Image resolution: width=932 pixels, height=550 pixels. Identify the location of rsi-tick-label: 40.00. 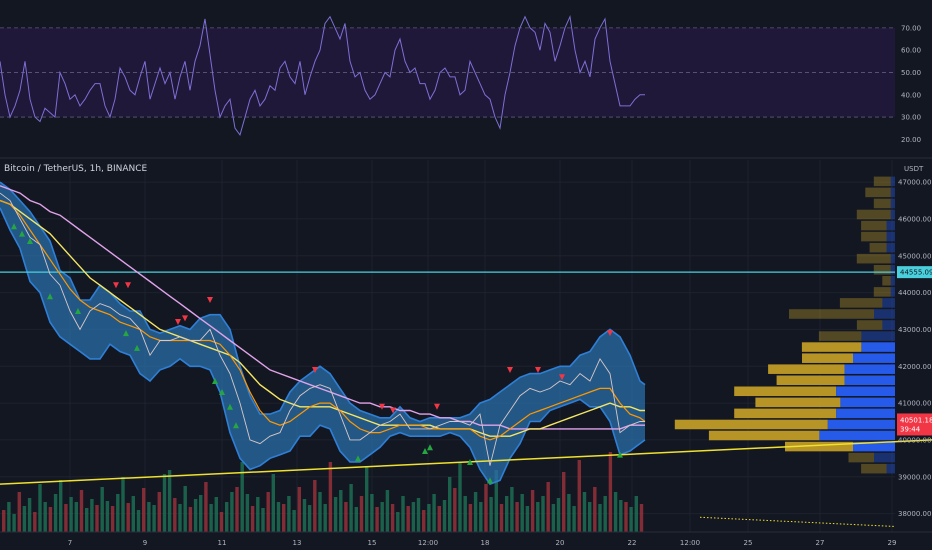
(911, 95).